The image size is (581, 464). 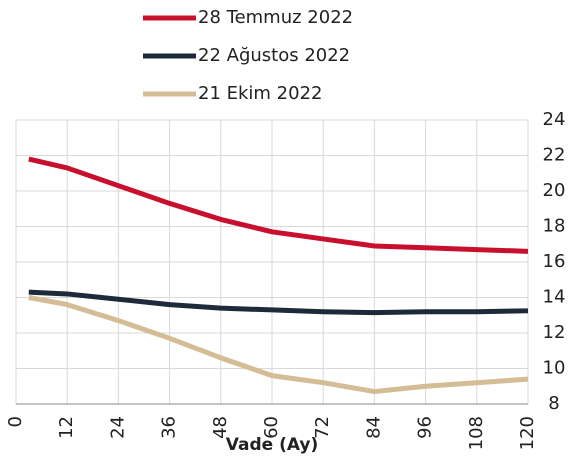 I want to click on legend-label: 22 Ağustos 2022, so click(x=274, y=55).